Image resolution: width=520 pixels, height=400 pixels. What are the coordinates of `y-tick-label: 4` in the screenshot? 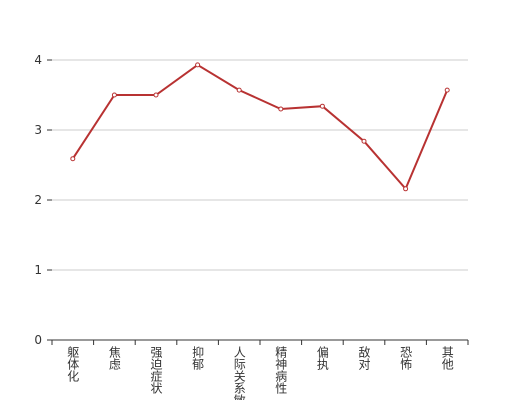 It's located at (38, 60).